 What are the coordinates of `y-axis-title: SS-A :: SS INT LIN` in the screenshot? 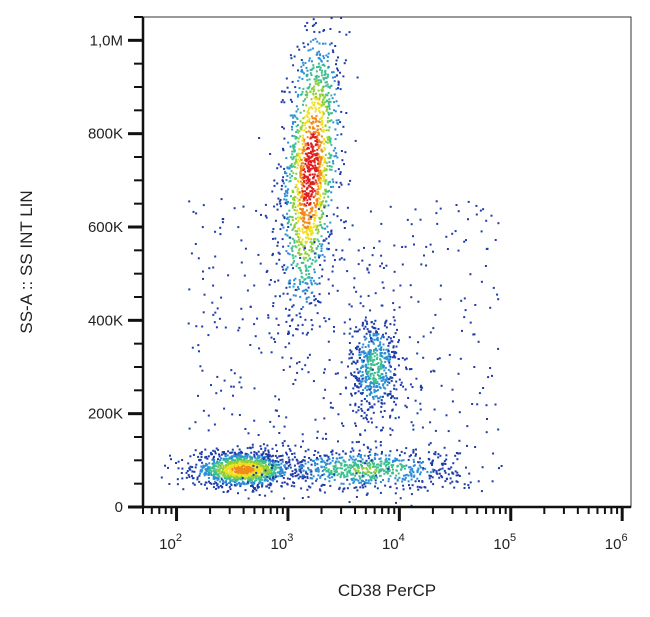 It's located at (26, 261).